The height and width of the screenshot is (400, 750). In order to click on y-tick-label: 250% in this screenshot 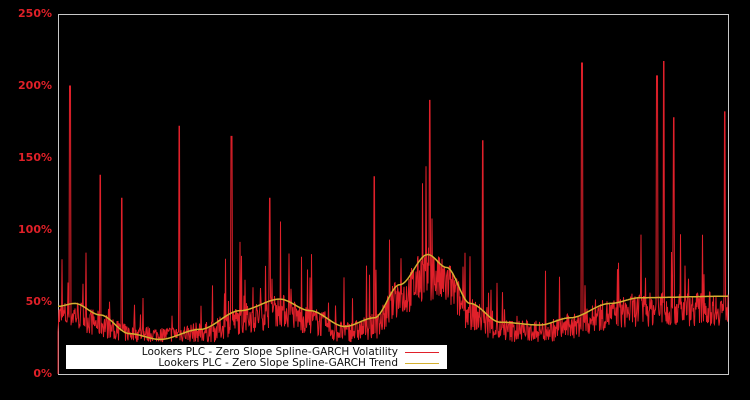, I will do `click(35, 13)`.